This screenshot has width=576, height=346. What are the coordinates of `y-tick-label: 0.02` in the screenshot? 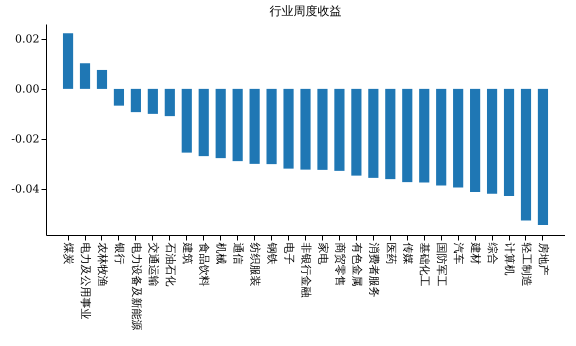 It's located at (27, 39).